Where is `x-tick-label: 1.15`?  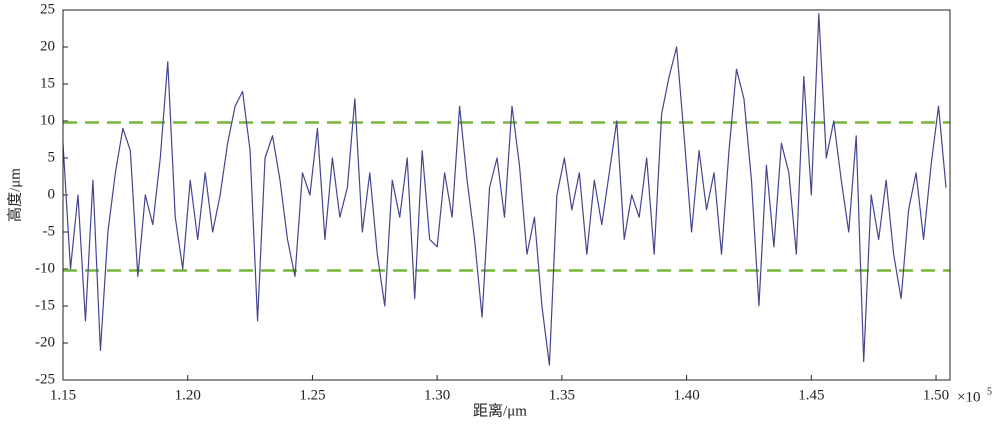 x-tick-label: 1.15 is located at coordinates (63, 395).